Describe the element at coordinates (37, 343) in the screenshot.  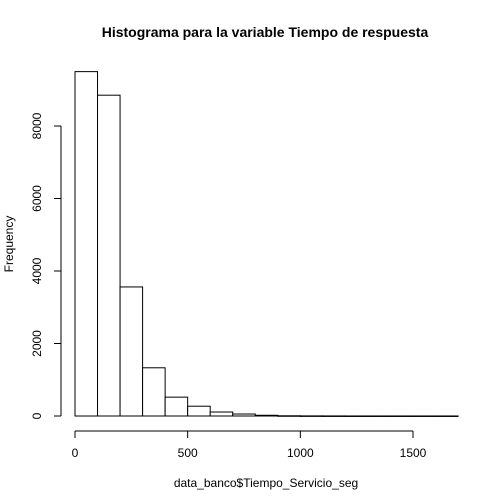
I see `y-tick-label: 2000` at that location.